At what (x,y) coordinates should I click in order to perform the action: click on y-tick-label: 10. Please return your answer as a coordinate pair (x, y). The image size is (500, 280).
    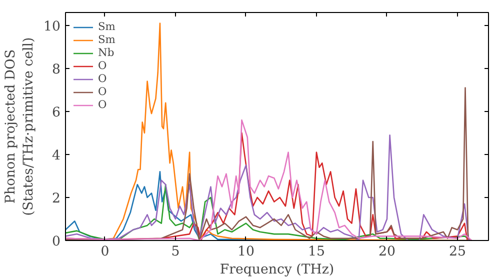
    Looking at the image, I should click on (52, 26).